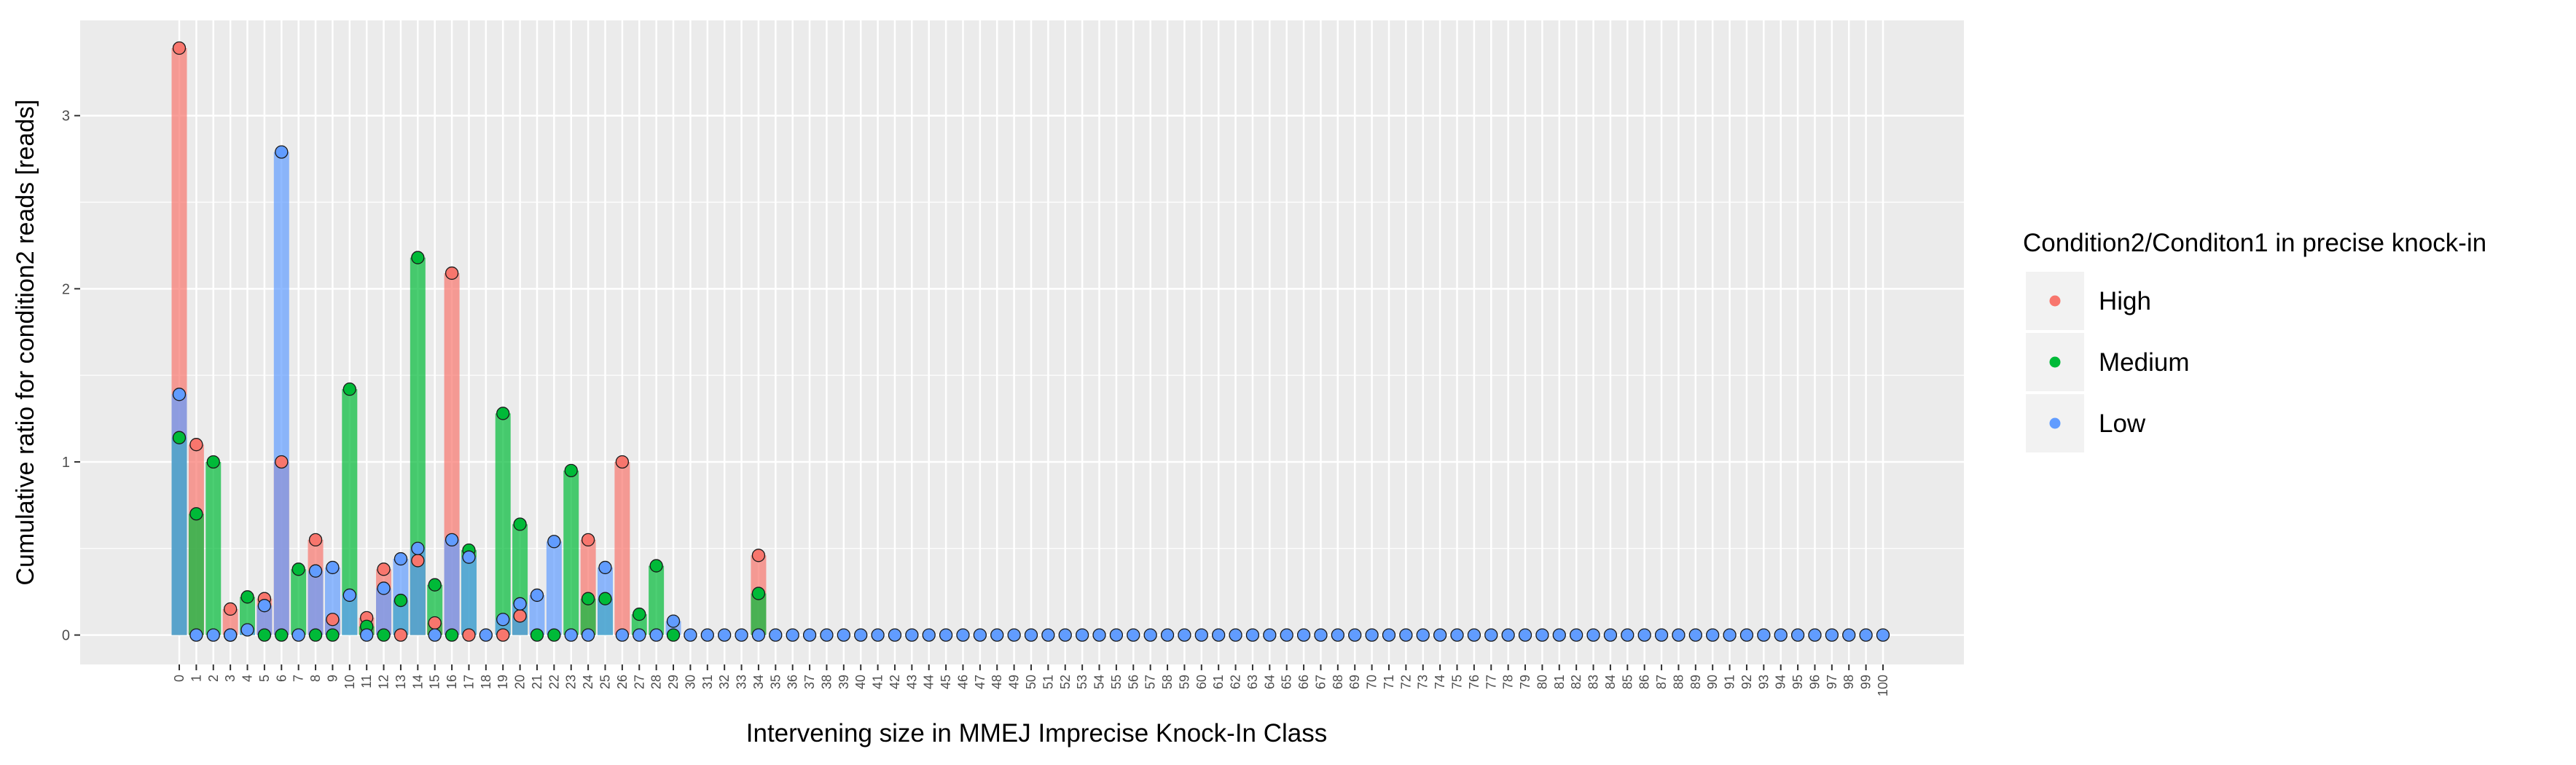  I want to click on x-tick-label: 75, so click(1457, 682).